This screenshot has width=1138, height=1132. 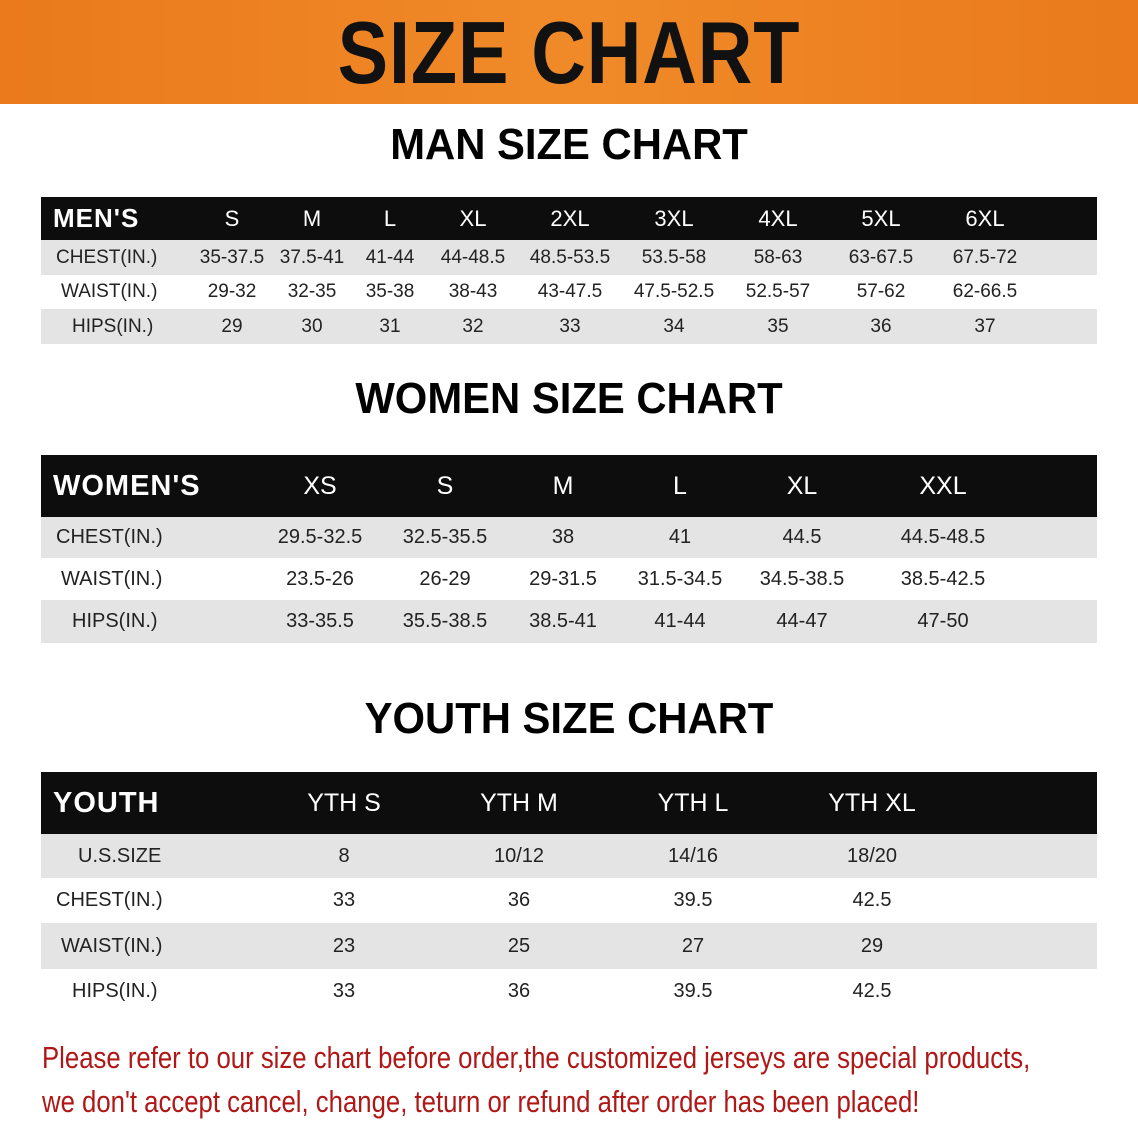 I want to click on youth-section-title: YOUTH SIZE CHART, so click(x=569, y=718).